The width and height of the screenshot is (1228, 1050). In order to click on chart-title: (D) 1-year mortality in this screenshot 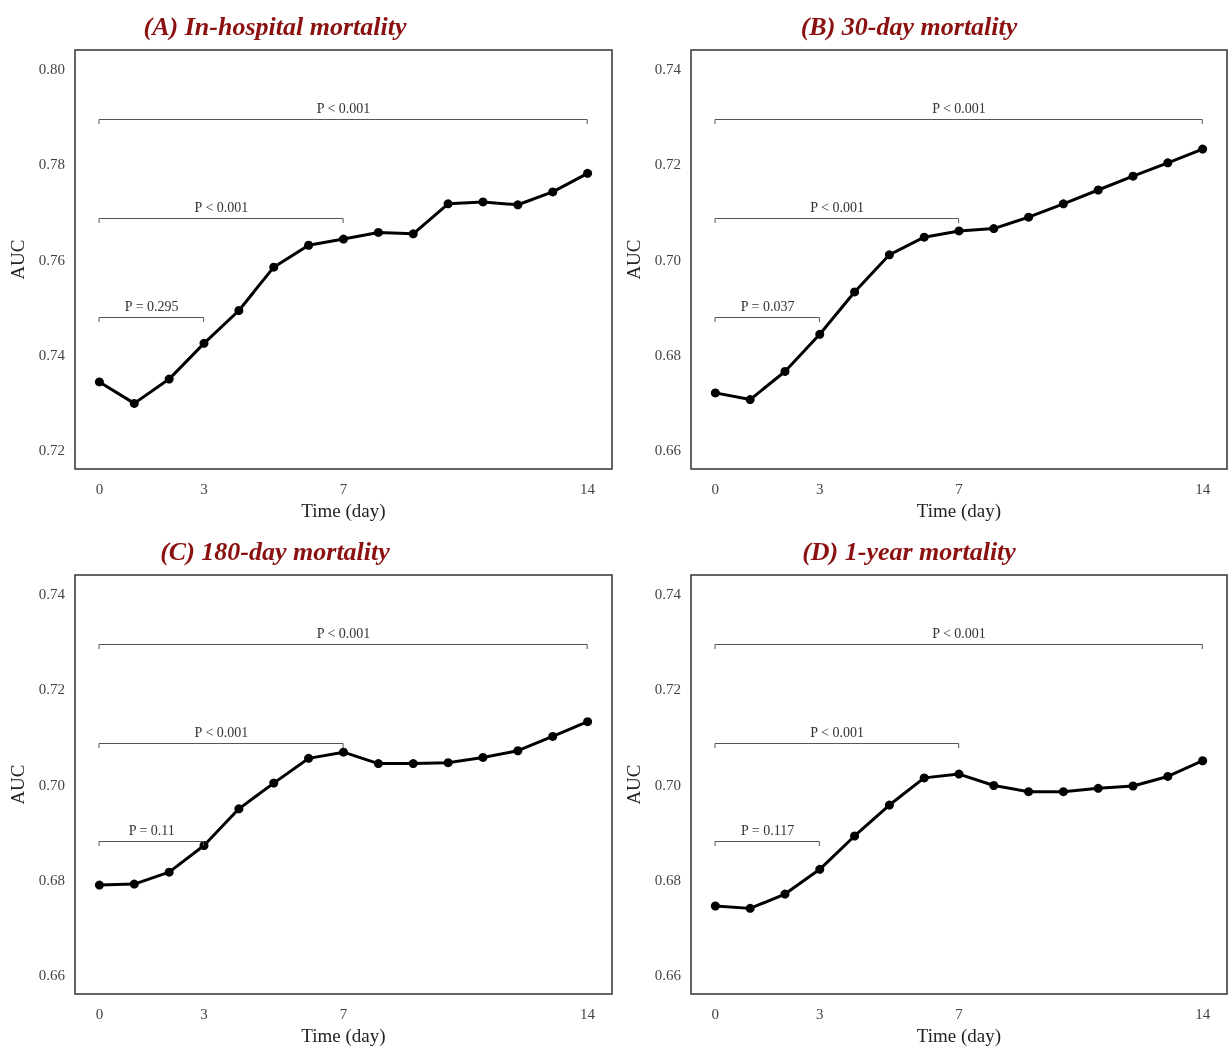, I will do `click(909, 551)`.